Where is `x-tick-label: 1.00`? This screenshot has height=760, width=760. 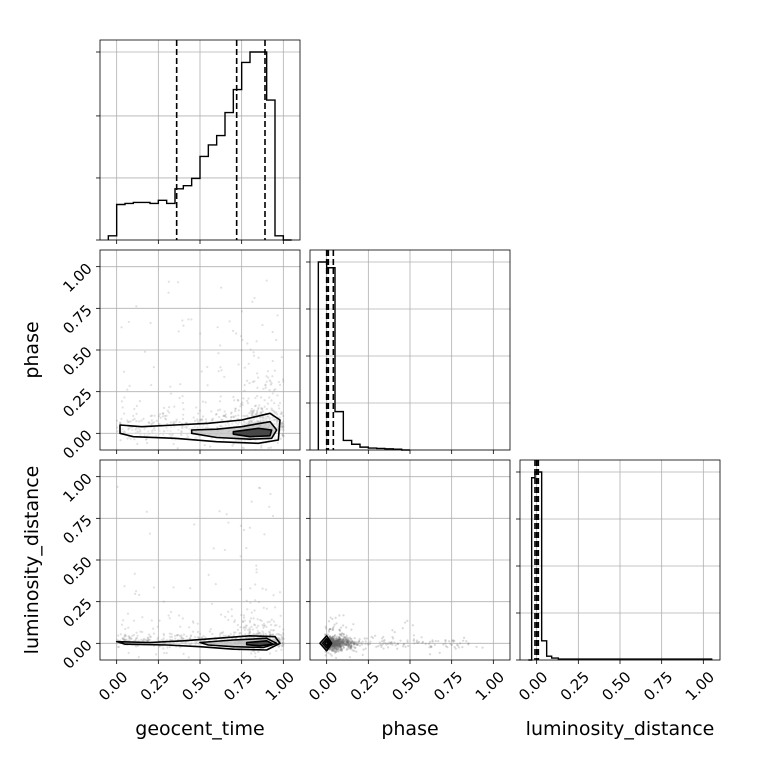 x-tick-label: 1.00 is located at coordinates (280, 686).